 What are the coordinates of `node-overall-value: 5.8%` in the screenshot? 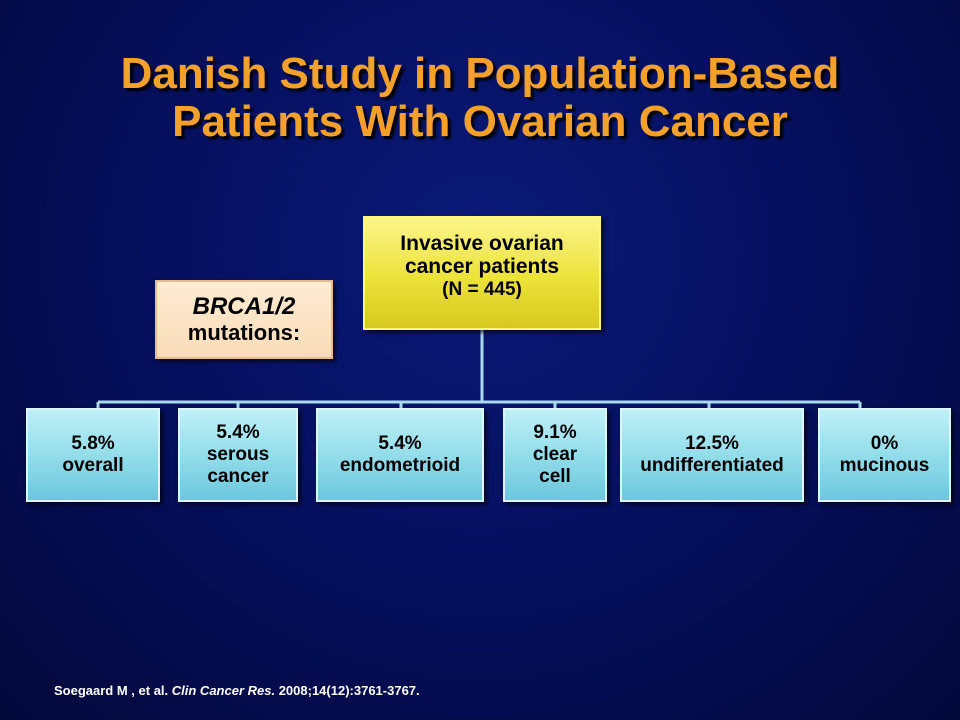 It's located at (93, 443).